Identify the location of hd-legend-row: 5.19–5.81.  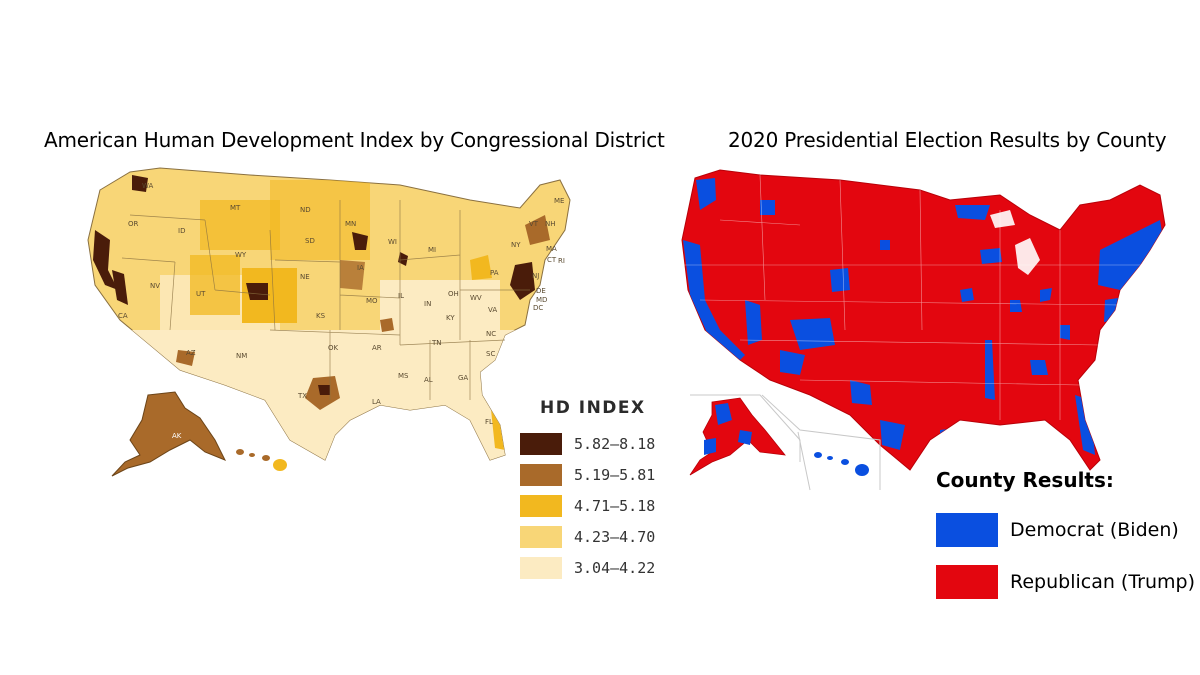
(590, 474).